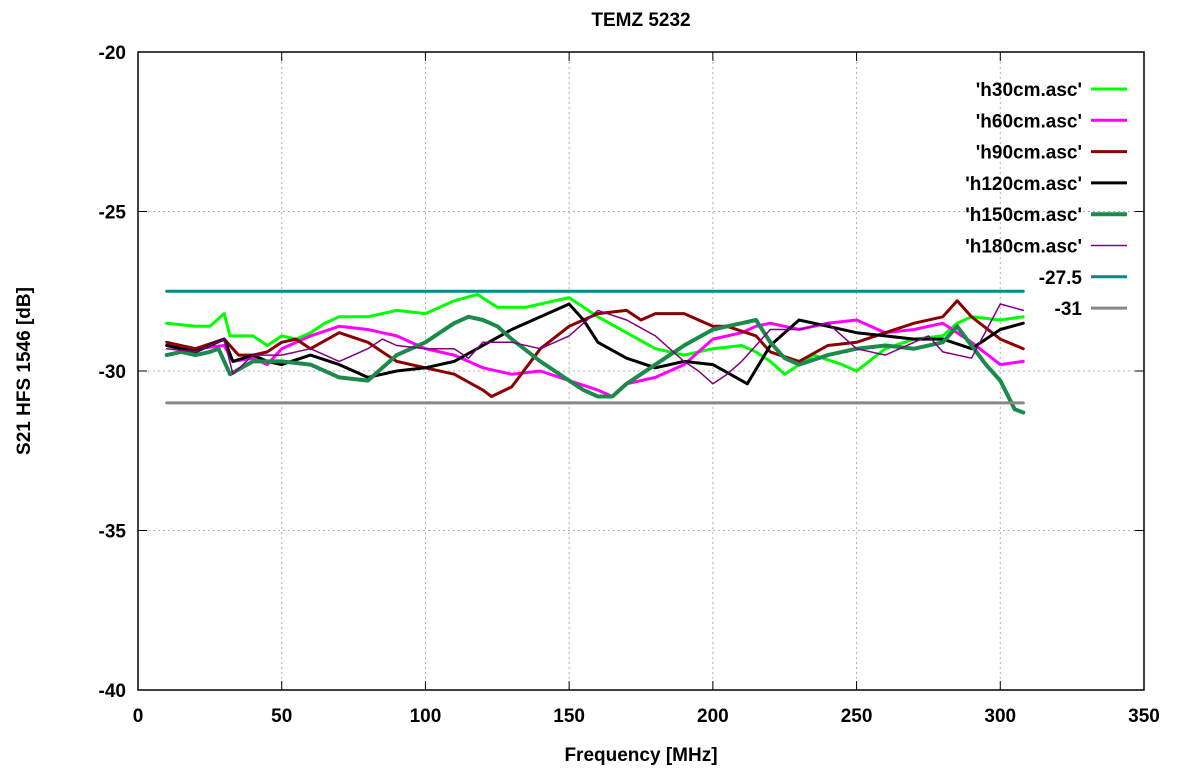 This screenshot has height=772, width=1179. I want to click on y-tick-label: -25, so click(113, 213).